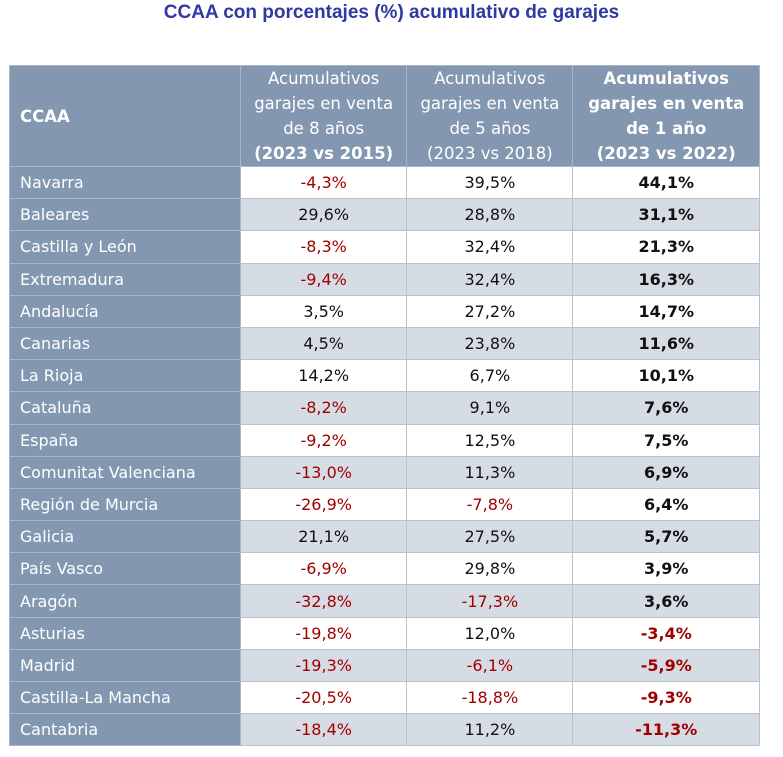  What do you see at coordinates (125, 279) in the screenshot?
I see `region-name: Extremadura` at bounding box center [125, 279].